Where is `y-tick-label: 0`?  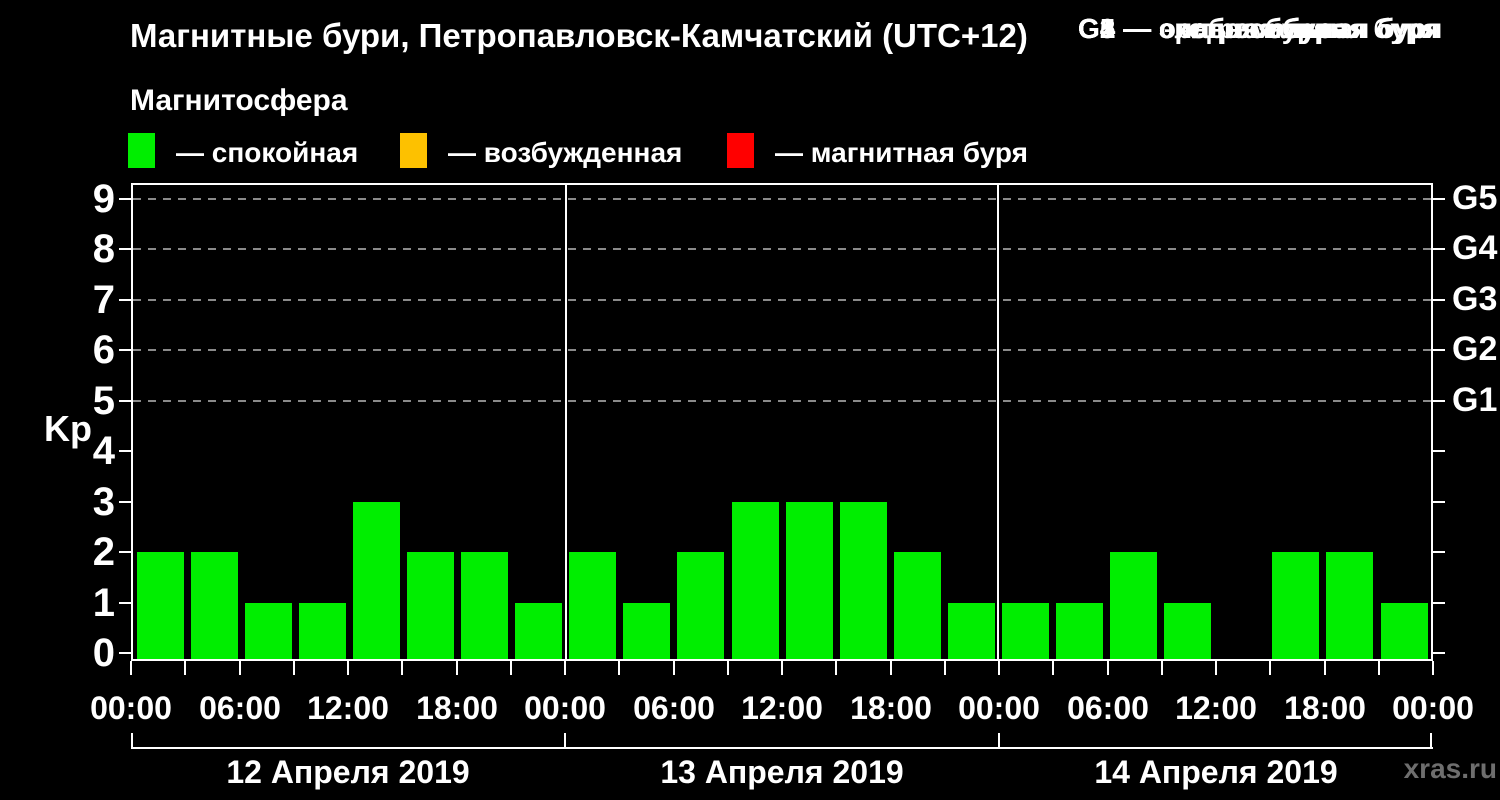 y-tick-label: 0 is located at coordinates (103, 653).